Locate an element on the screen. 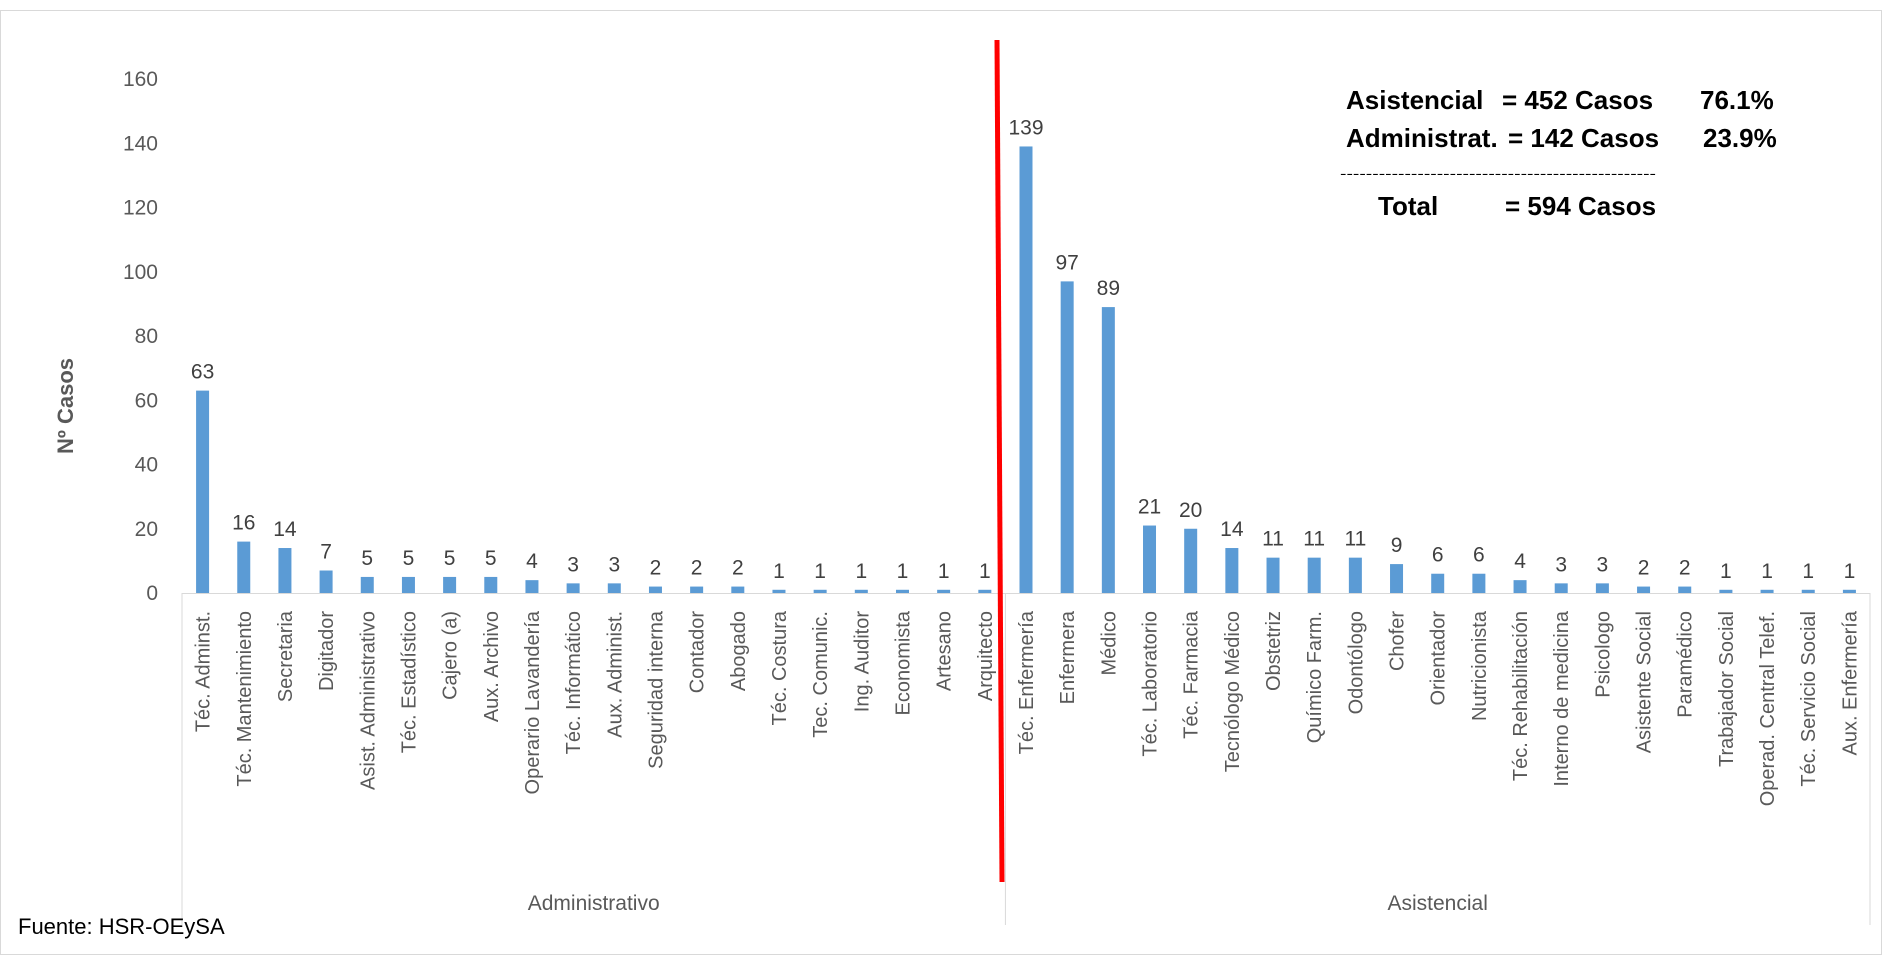  y-tick-label: 160 is located at coordinates (140, 79).